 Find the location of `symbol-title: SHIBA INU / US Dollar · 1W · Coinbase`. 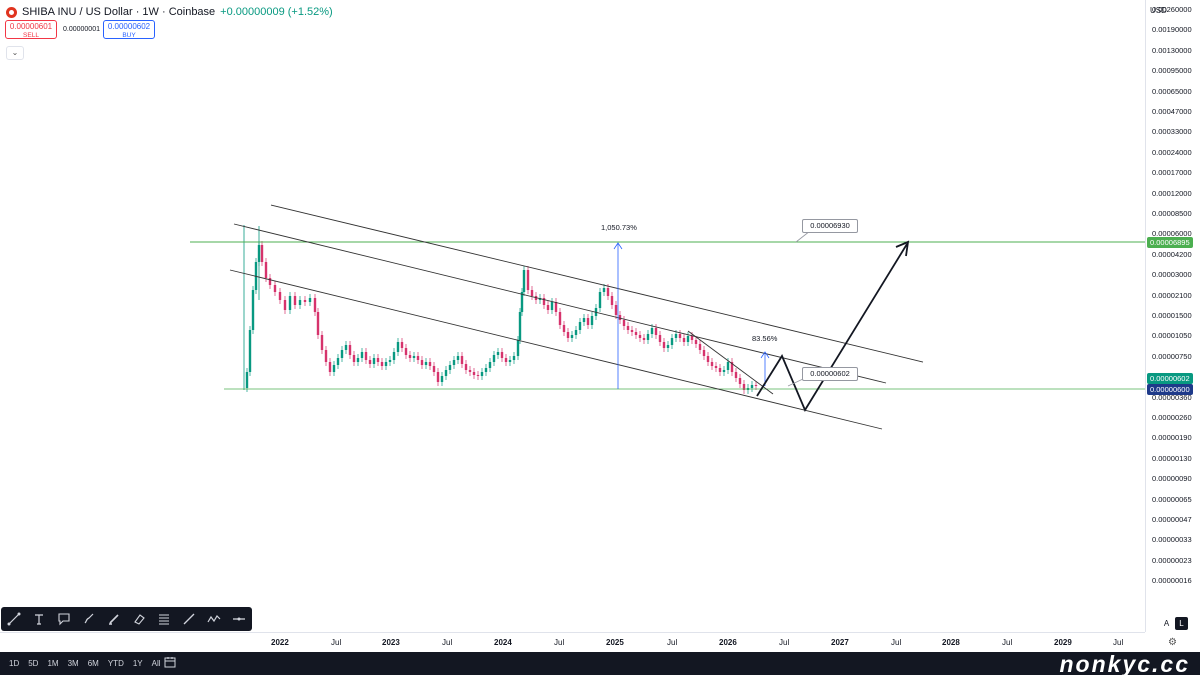

symbol-title: SHIBA INU / US Dollar · 1W · Coinbase is located at coordinates (119, 12).